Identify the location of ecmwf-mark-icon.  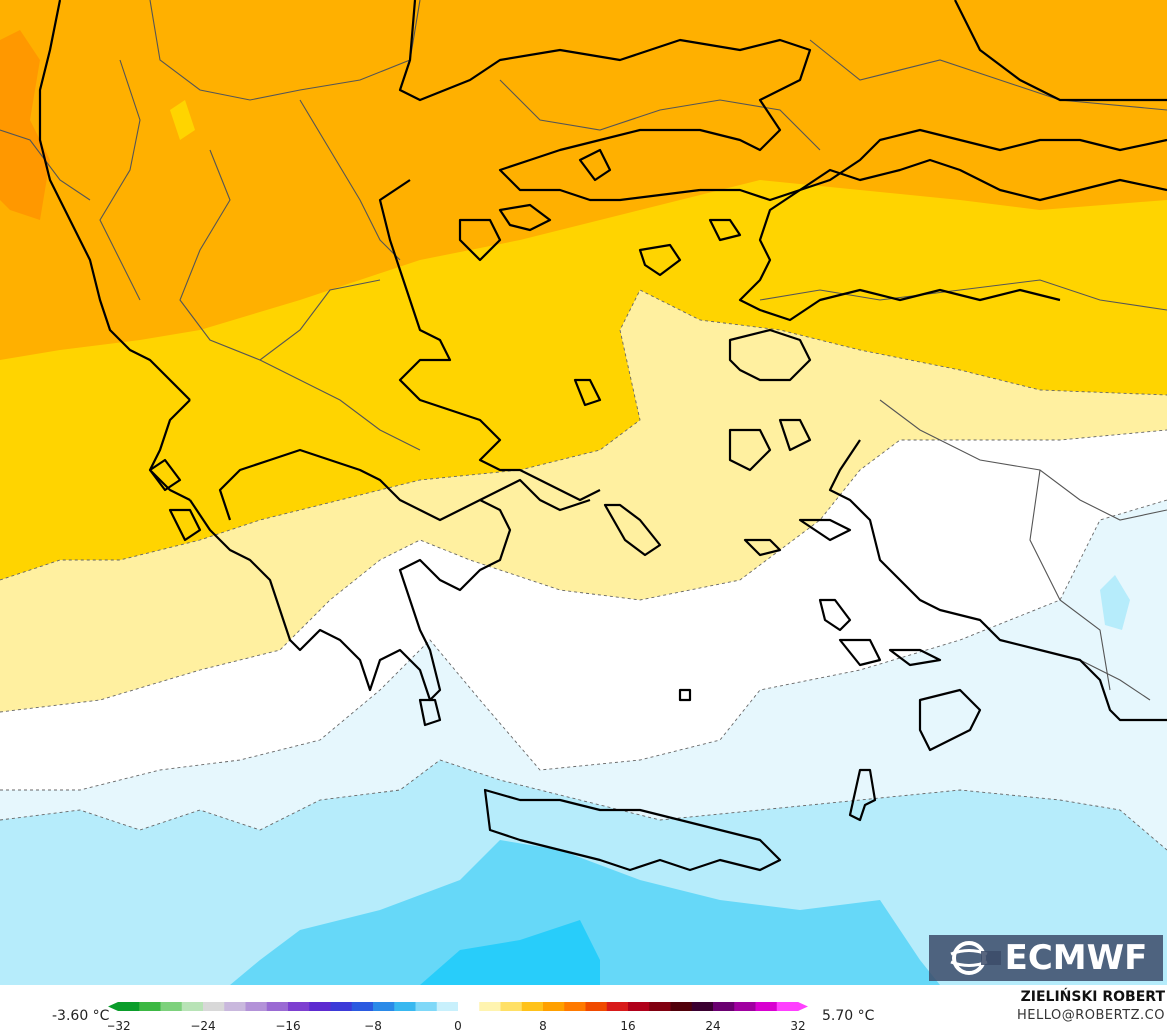
(975, 958).